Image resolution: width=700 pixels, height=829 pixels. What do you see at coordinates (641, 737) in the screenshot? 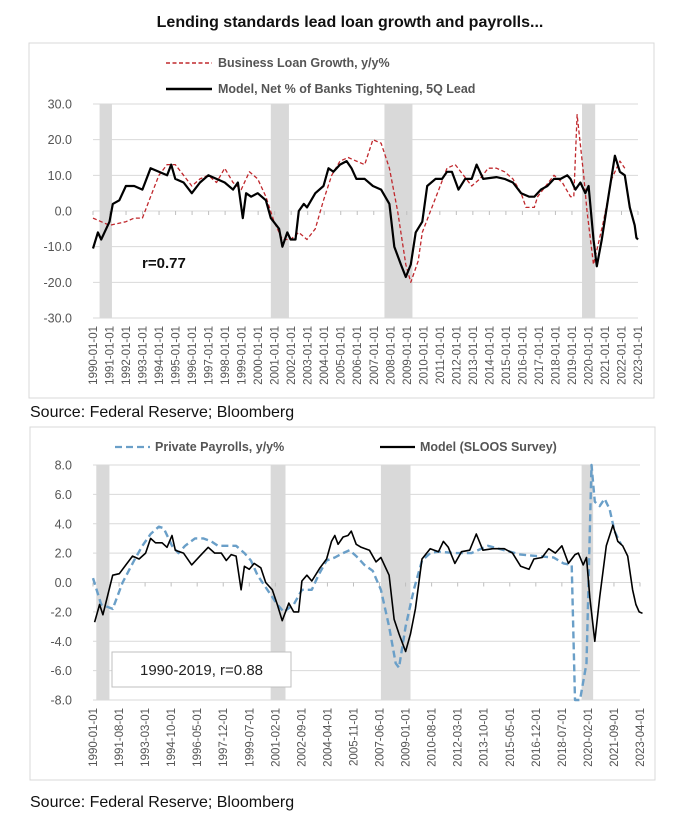
I see `x-tick-label: 2023-04-01` at bounding box center [641, 737].